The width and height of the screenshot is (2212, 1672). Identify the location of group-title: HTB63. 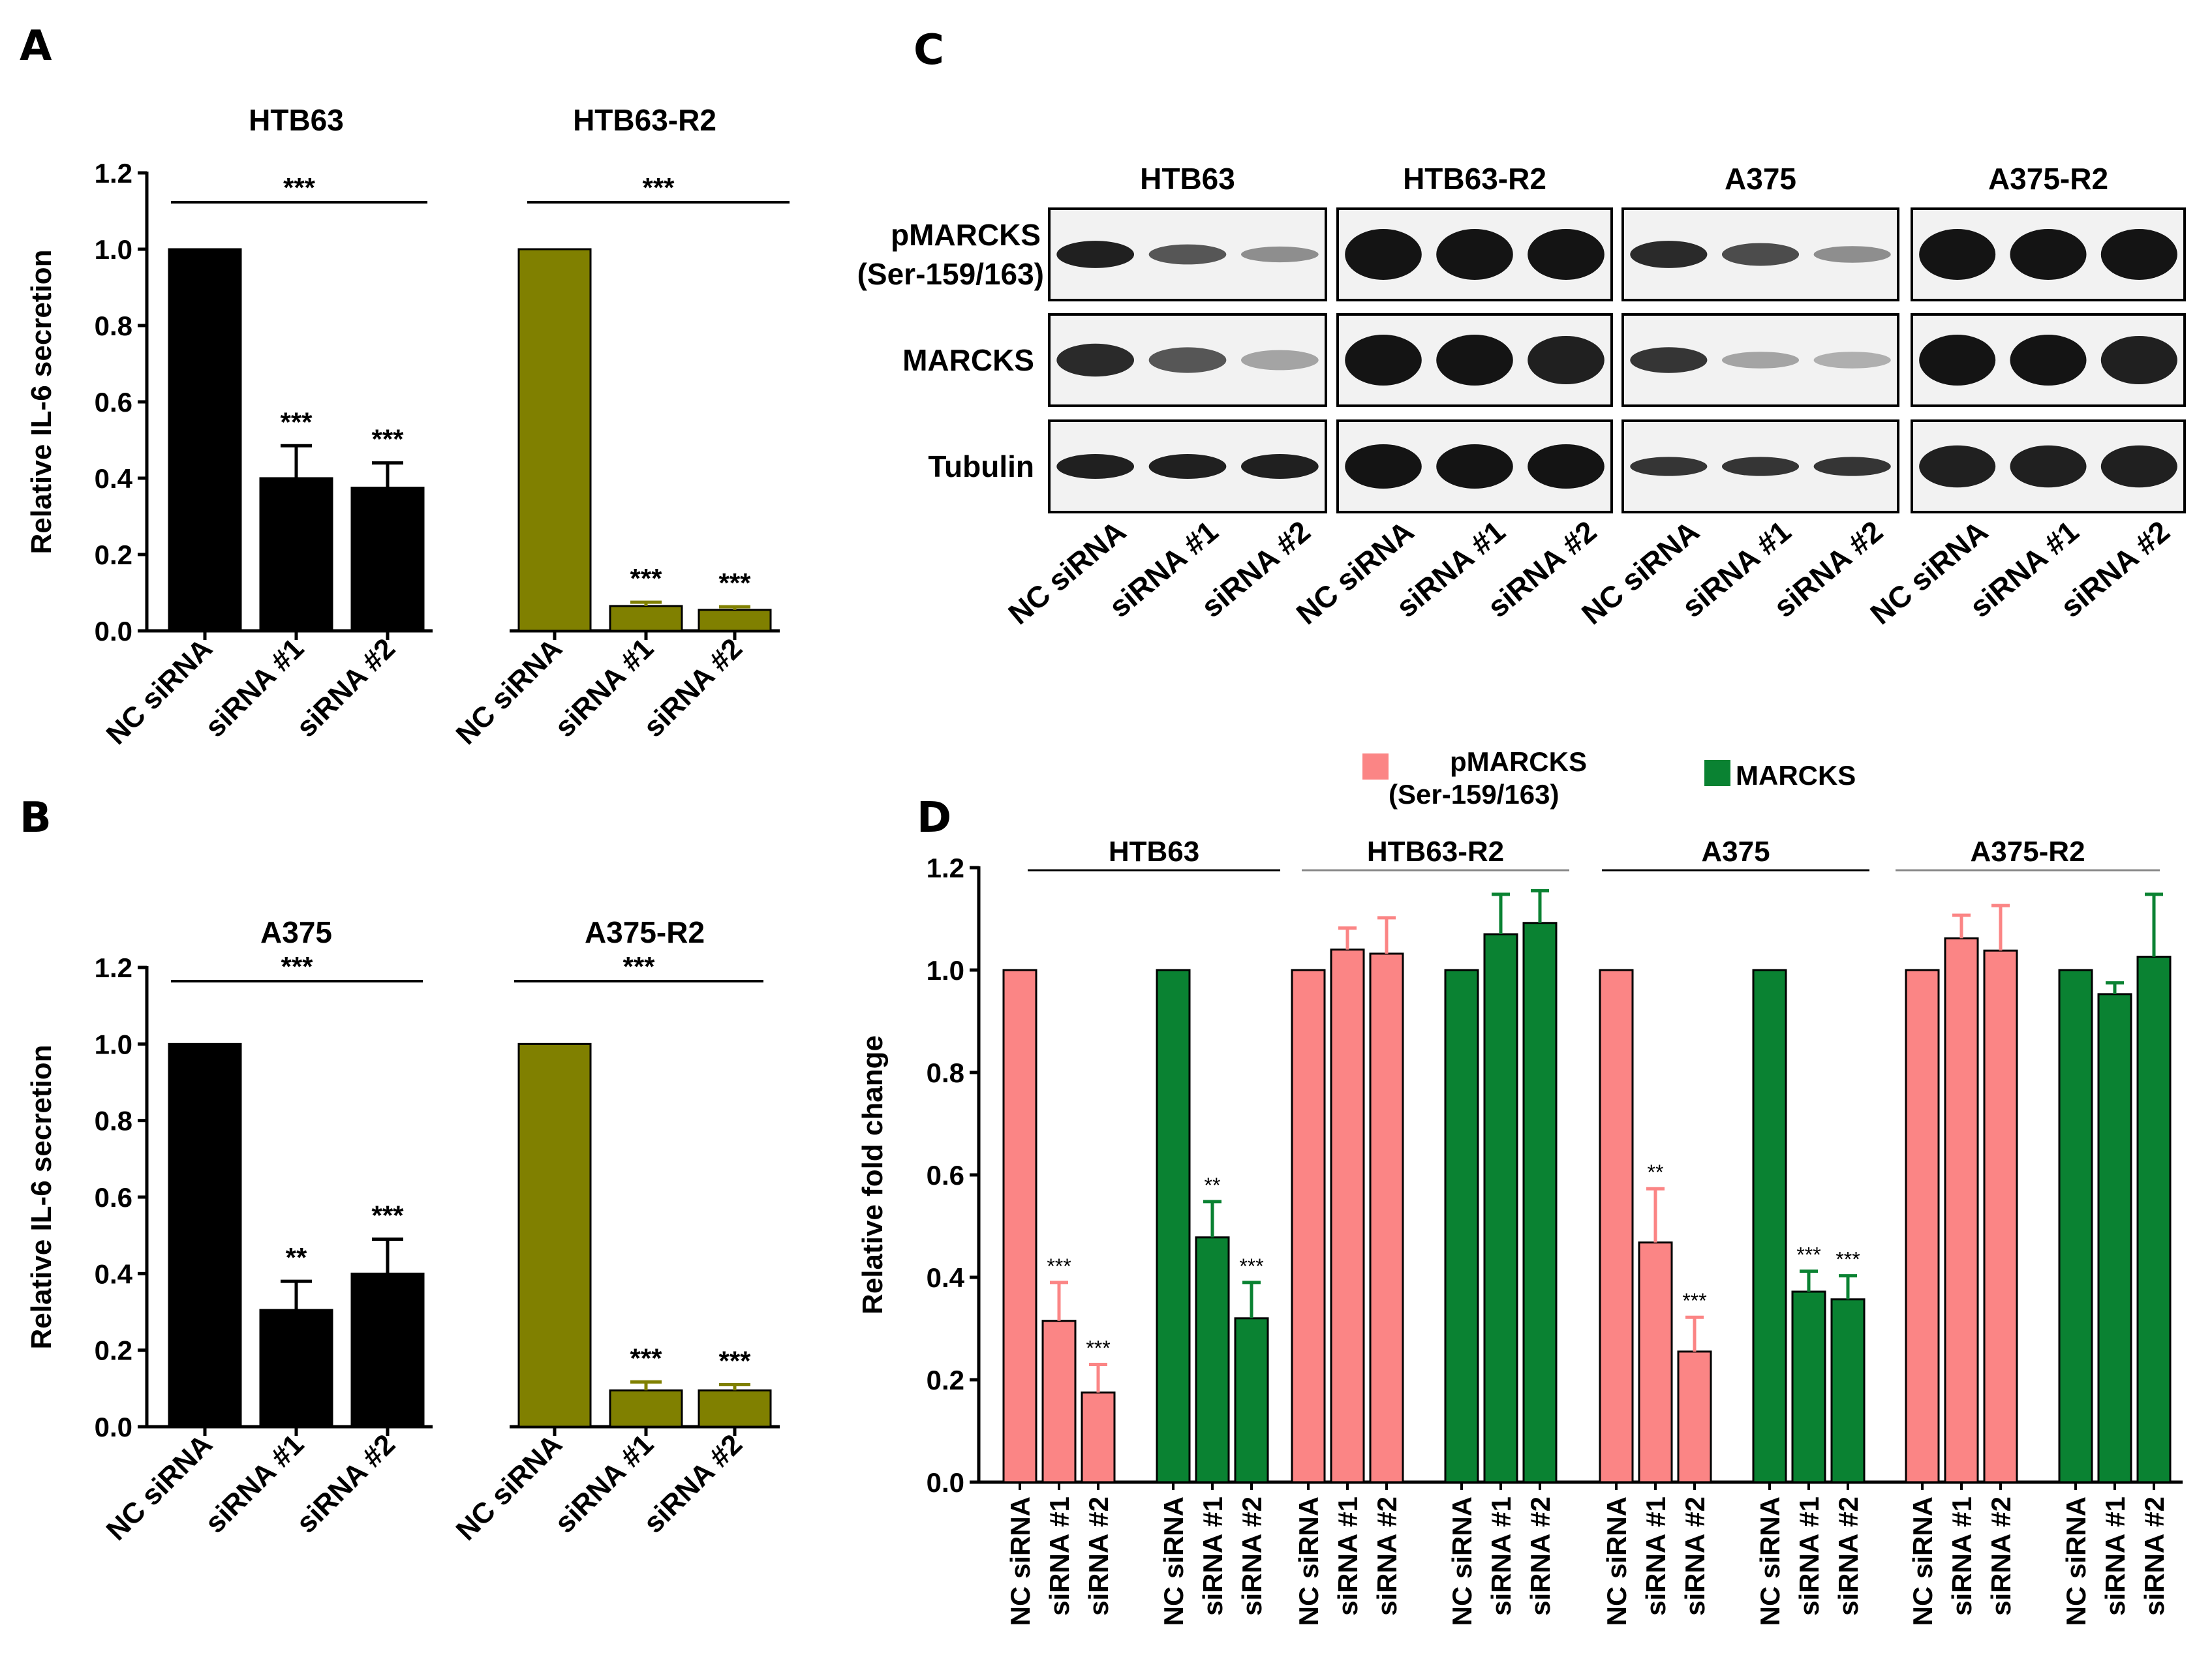
(296, 120).